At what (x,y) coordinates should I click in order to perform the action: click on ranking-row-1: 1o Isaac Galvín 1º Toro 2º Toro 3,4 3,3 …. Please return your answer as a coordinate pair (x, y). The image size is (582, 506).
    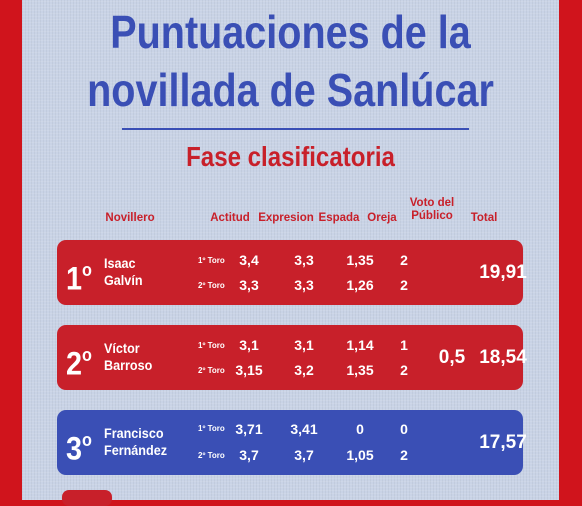
    Looking at the image, I should click on (292, 272).